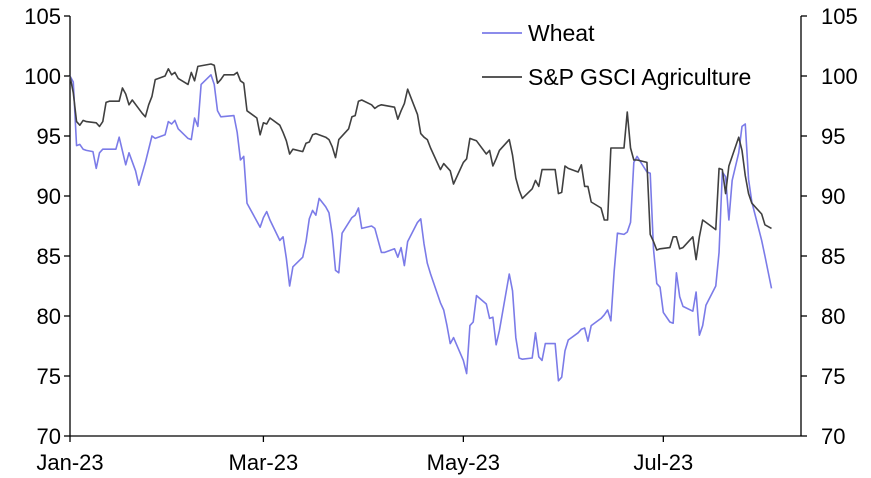  Describe the element at coordinates (561, 33) in the screenshot. I see `legend-label-wheat: Wheat` at that location.